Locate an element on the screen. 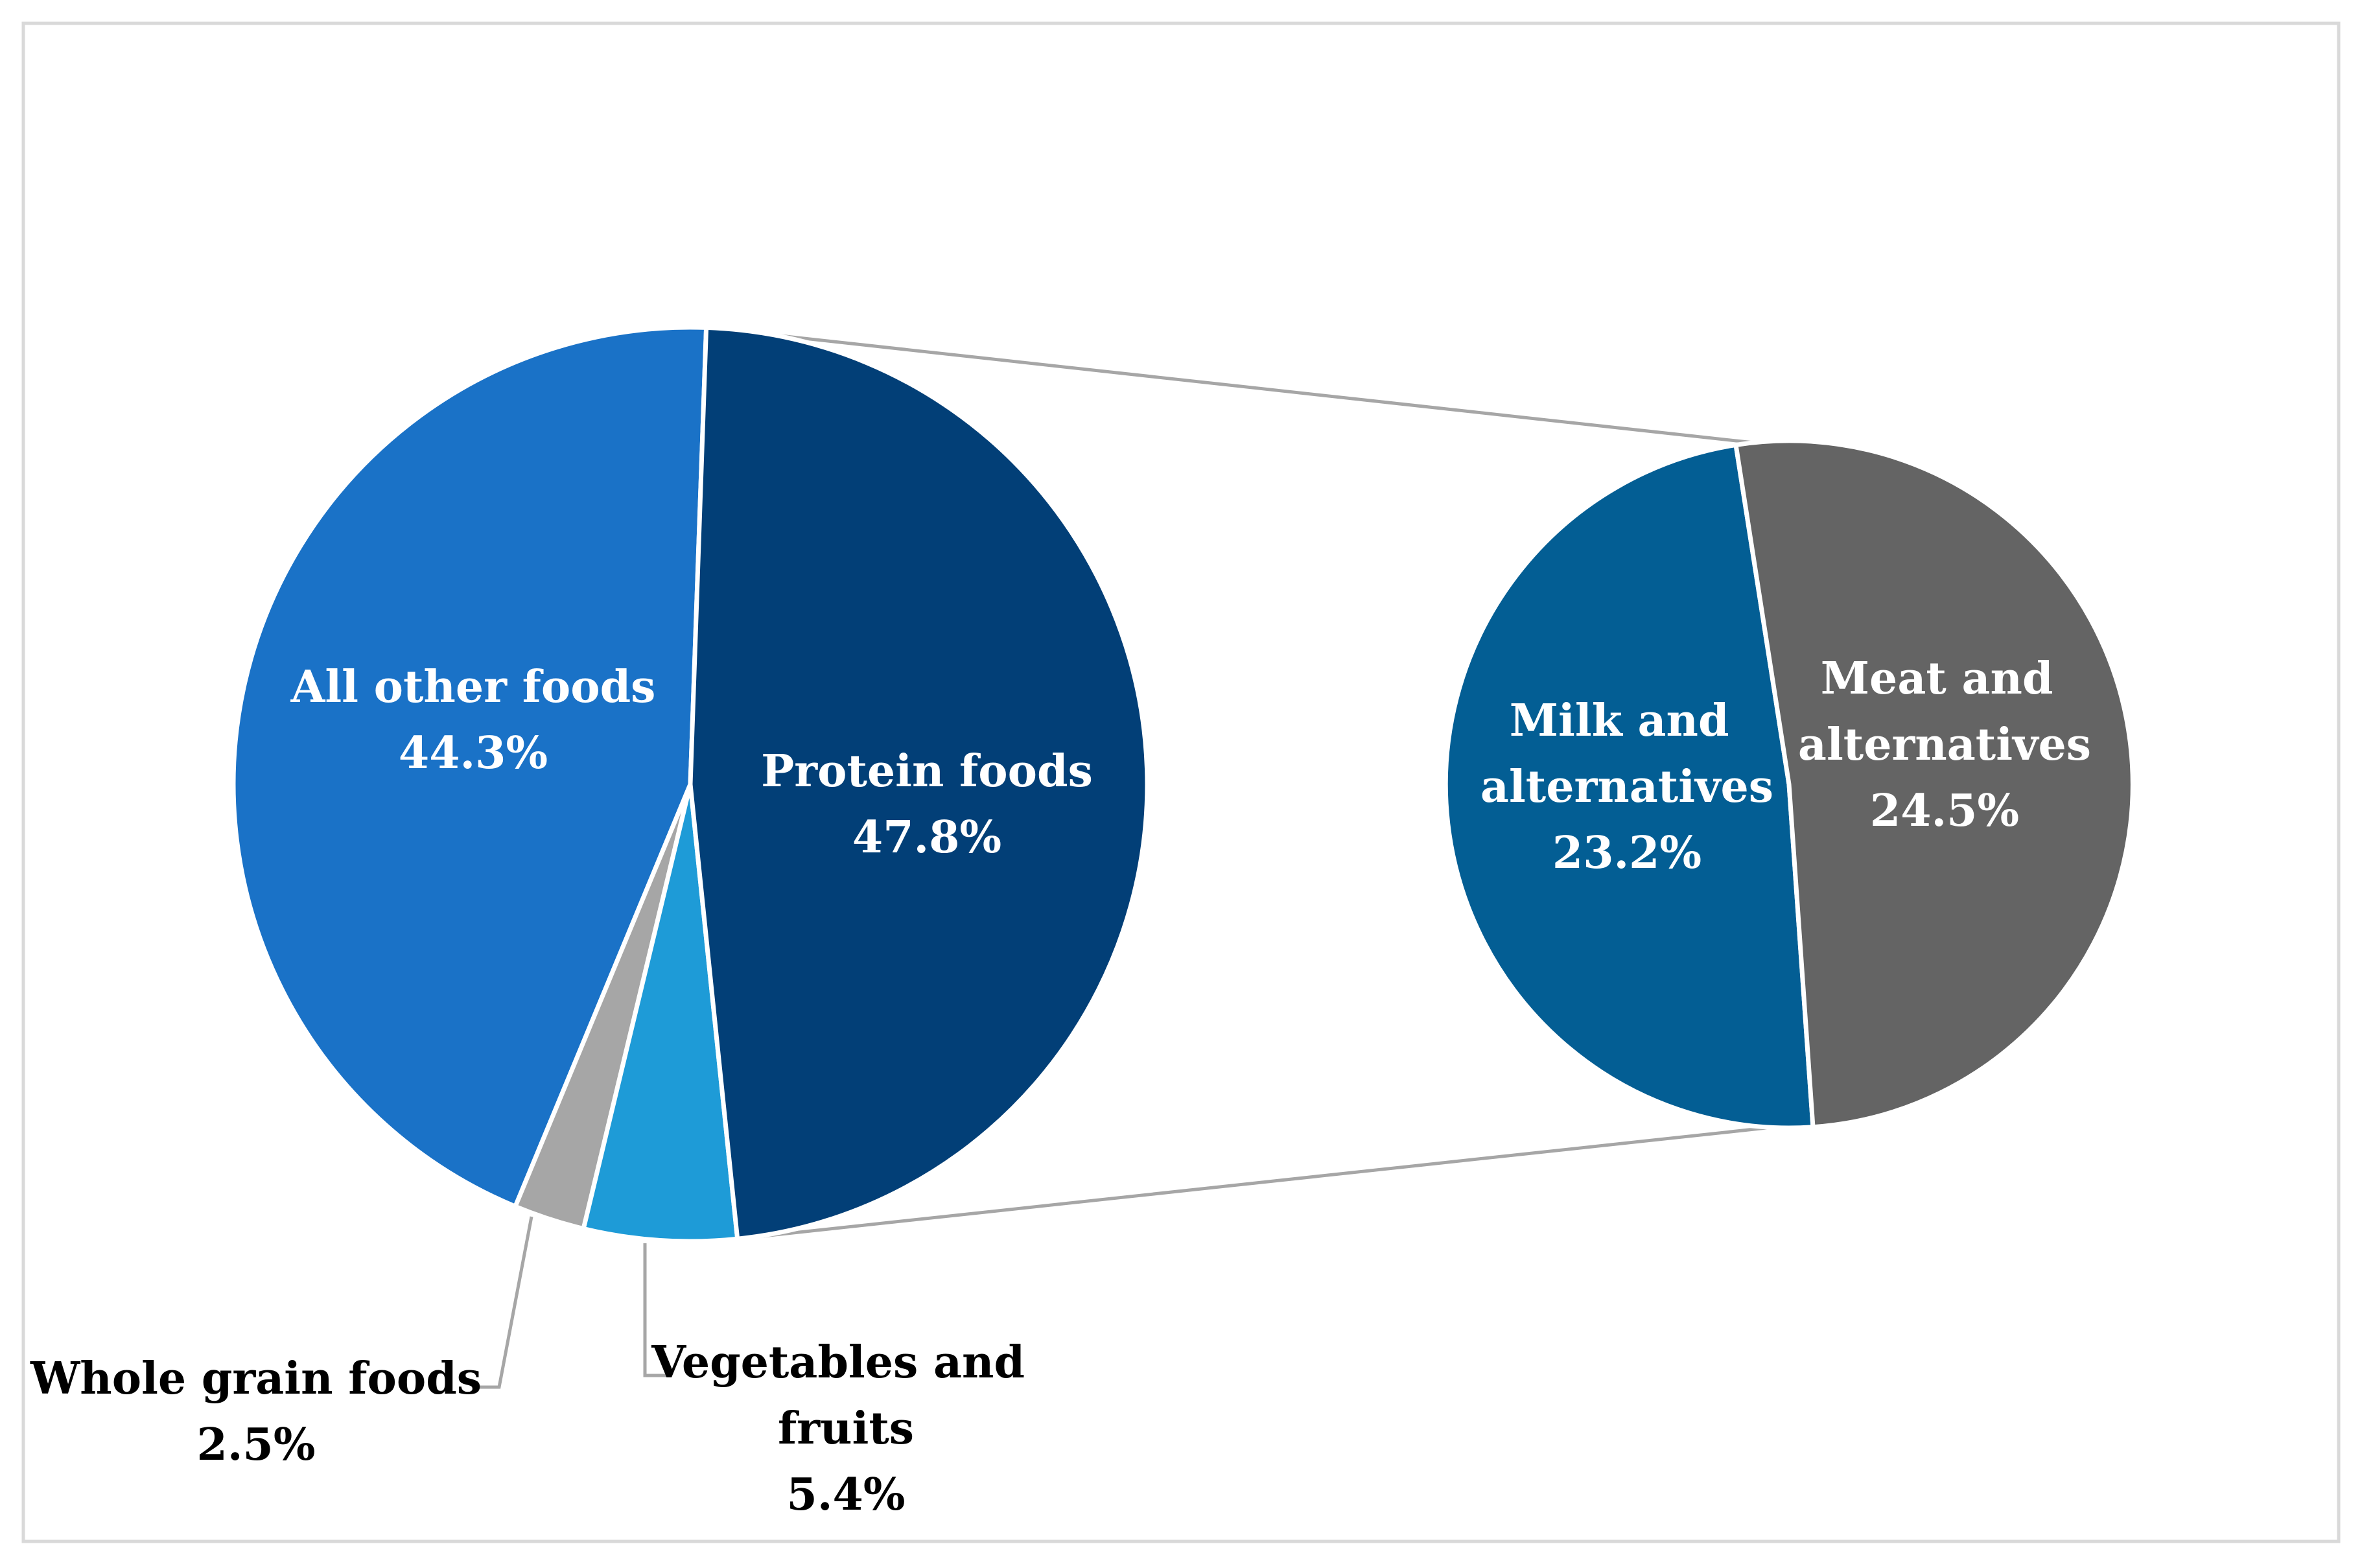  value-all-other-foods: 44.3% is located at coordinates (473, 753).